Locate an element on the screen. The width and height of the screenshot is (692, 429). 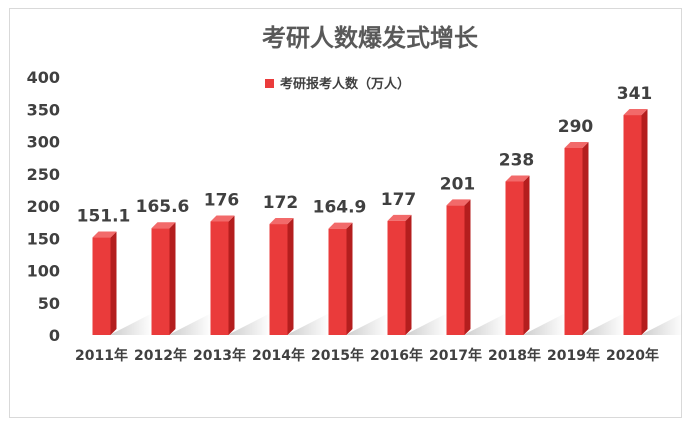
data-label: 172 is located at coordinates (281, 203).